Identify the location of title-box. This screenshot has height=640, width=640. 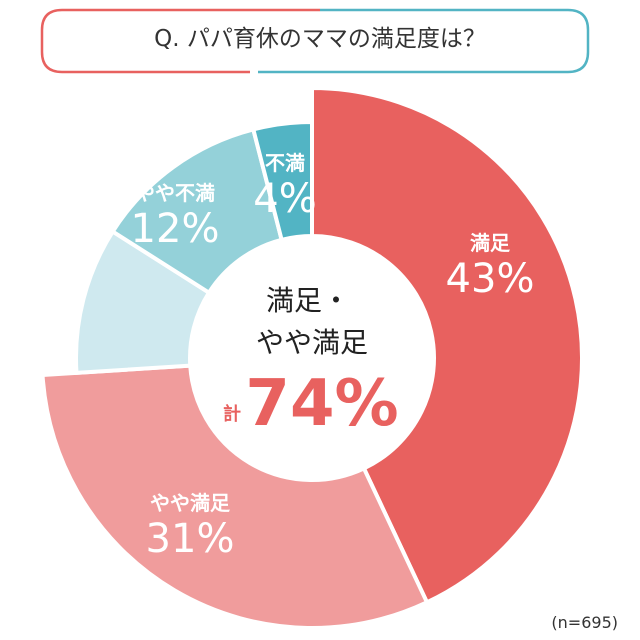
(315, 41).